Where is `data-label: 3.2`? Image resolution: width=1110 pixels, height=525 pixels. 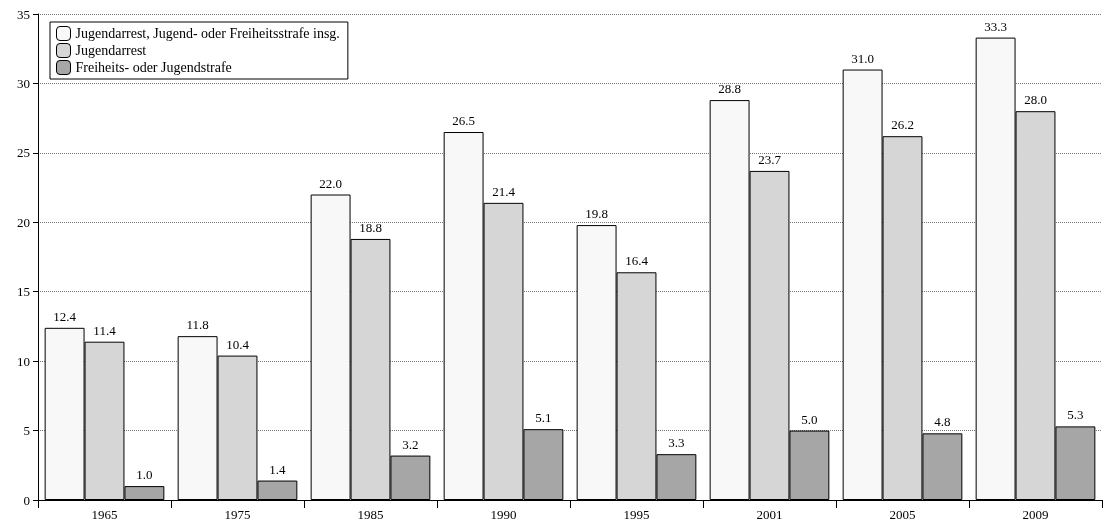
data-label: 3.2 is located at coordinates (410, 444).